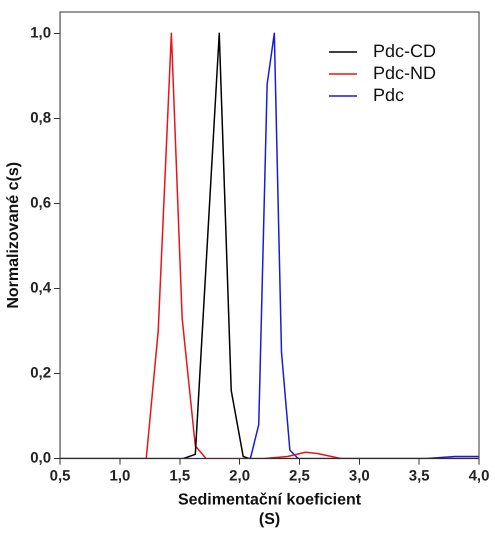 This screenshot has width=495, height=533. What do you see at coordinates (119, 476) in the screenshot?
I see `x-tick-label: 1,0` at bounding box center [119, 476].